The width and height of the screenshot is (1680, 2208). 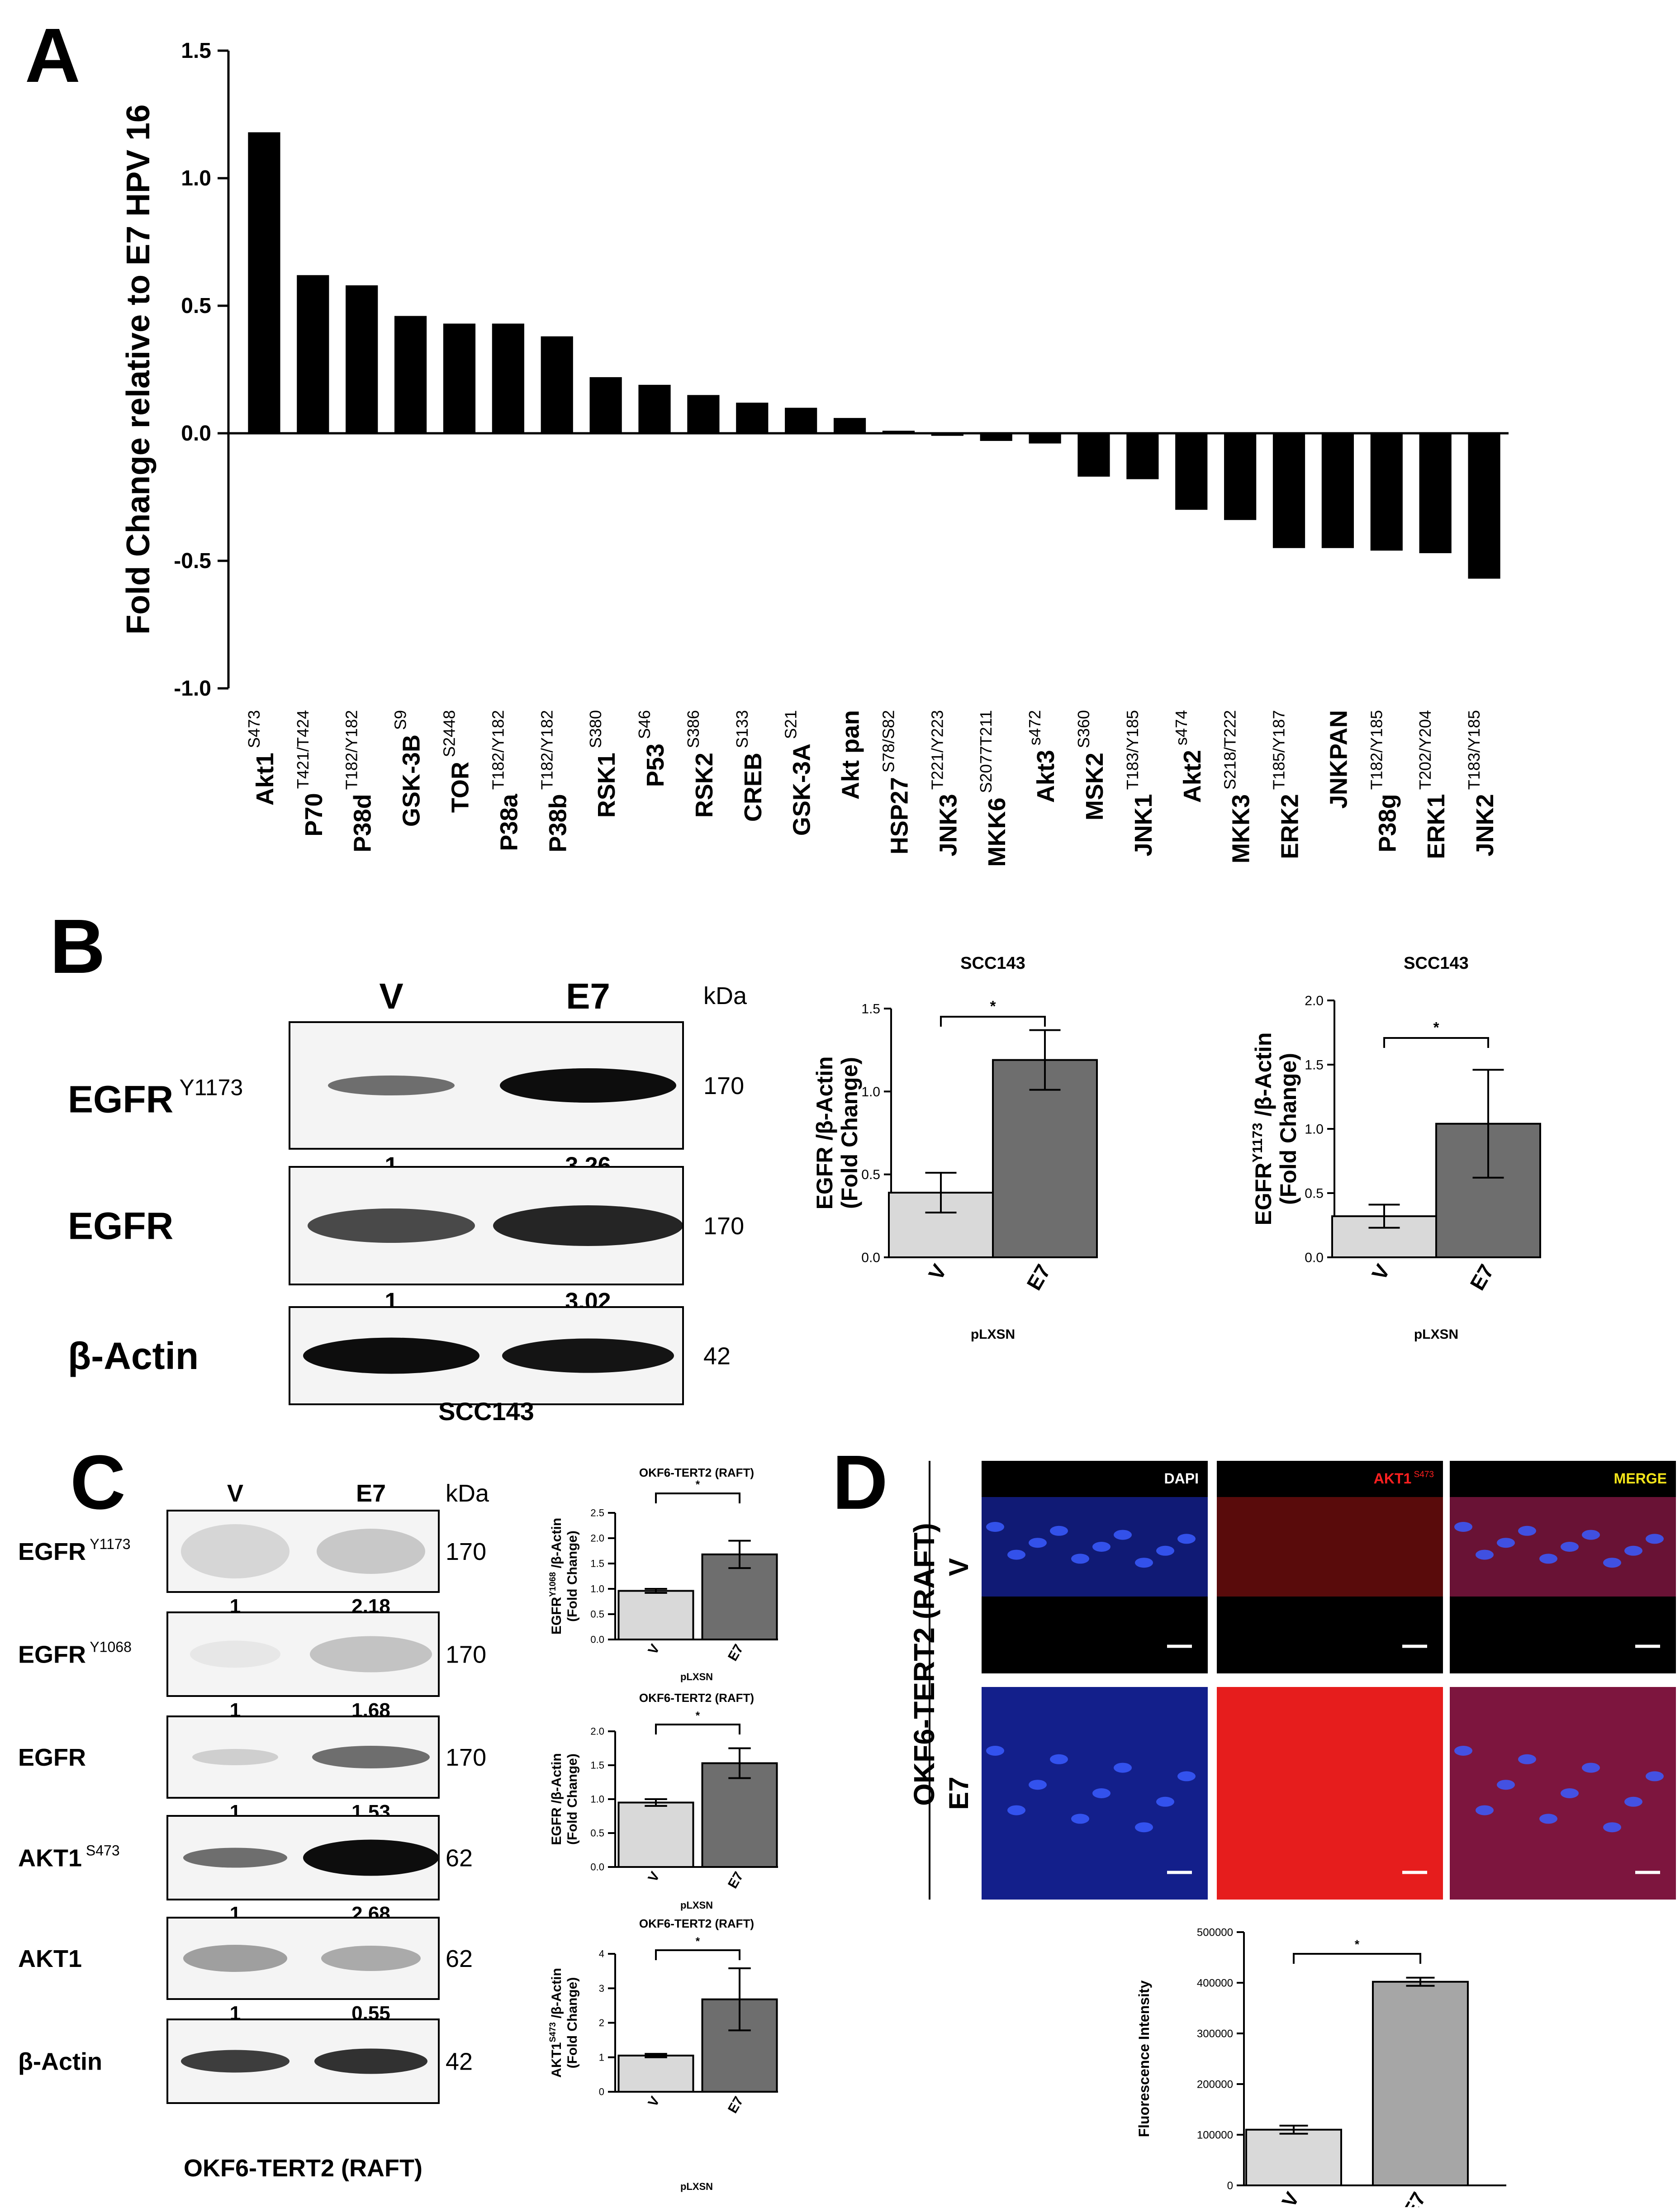 What do you see at coordinates (1482, 783) in the screenshot?
I see `a-x-tick-label: JNK2 T183/Y185` at bounding box center [1482, 783].